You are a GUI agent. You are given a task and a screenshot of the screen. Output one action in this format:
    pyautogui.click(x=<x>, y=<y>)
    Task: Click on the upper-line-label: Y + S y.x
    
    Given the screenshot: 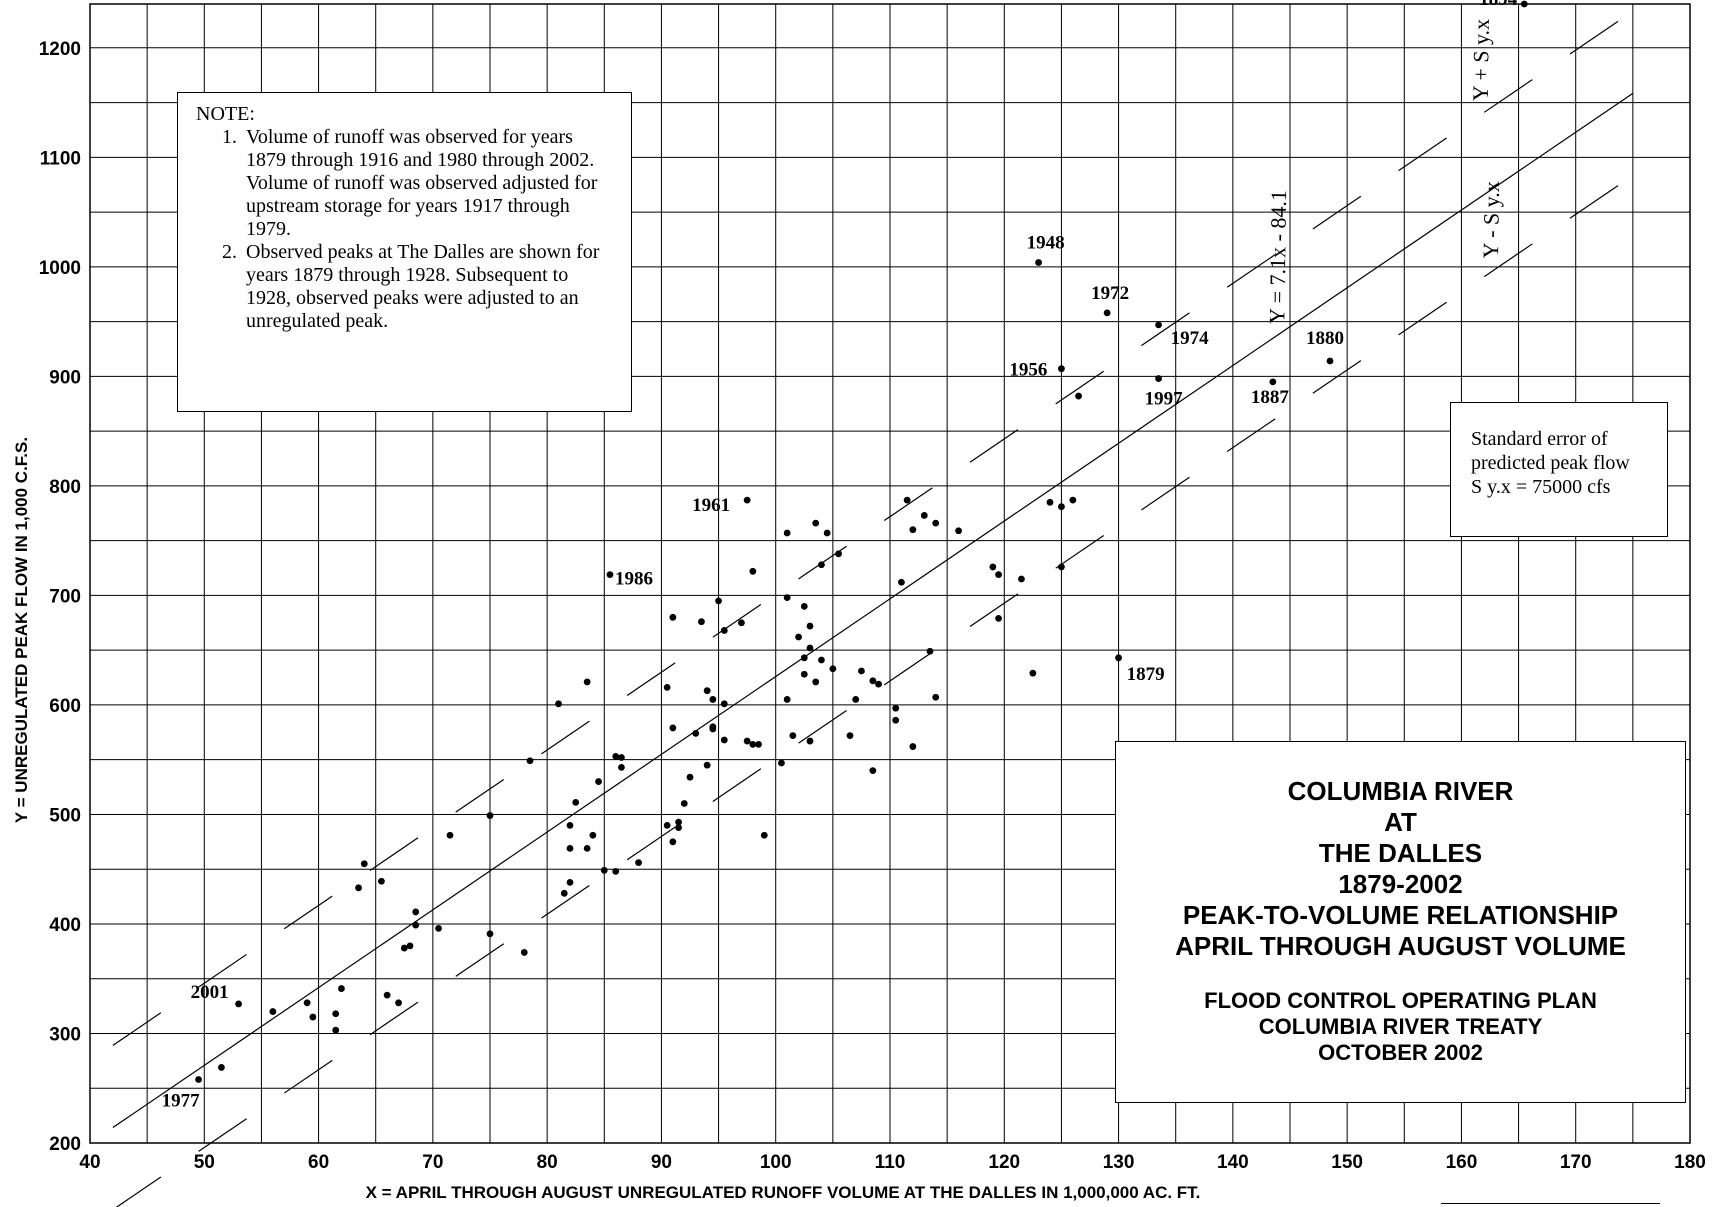 What is the action you would take?
    pyautogui.click(x=1481, y=60)
    